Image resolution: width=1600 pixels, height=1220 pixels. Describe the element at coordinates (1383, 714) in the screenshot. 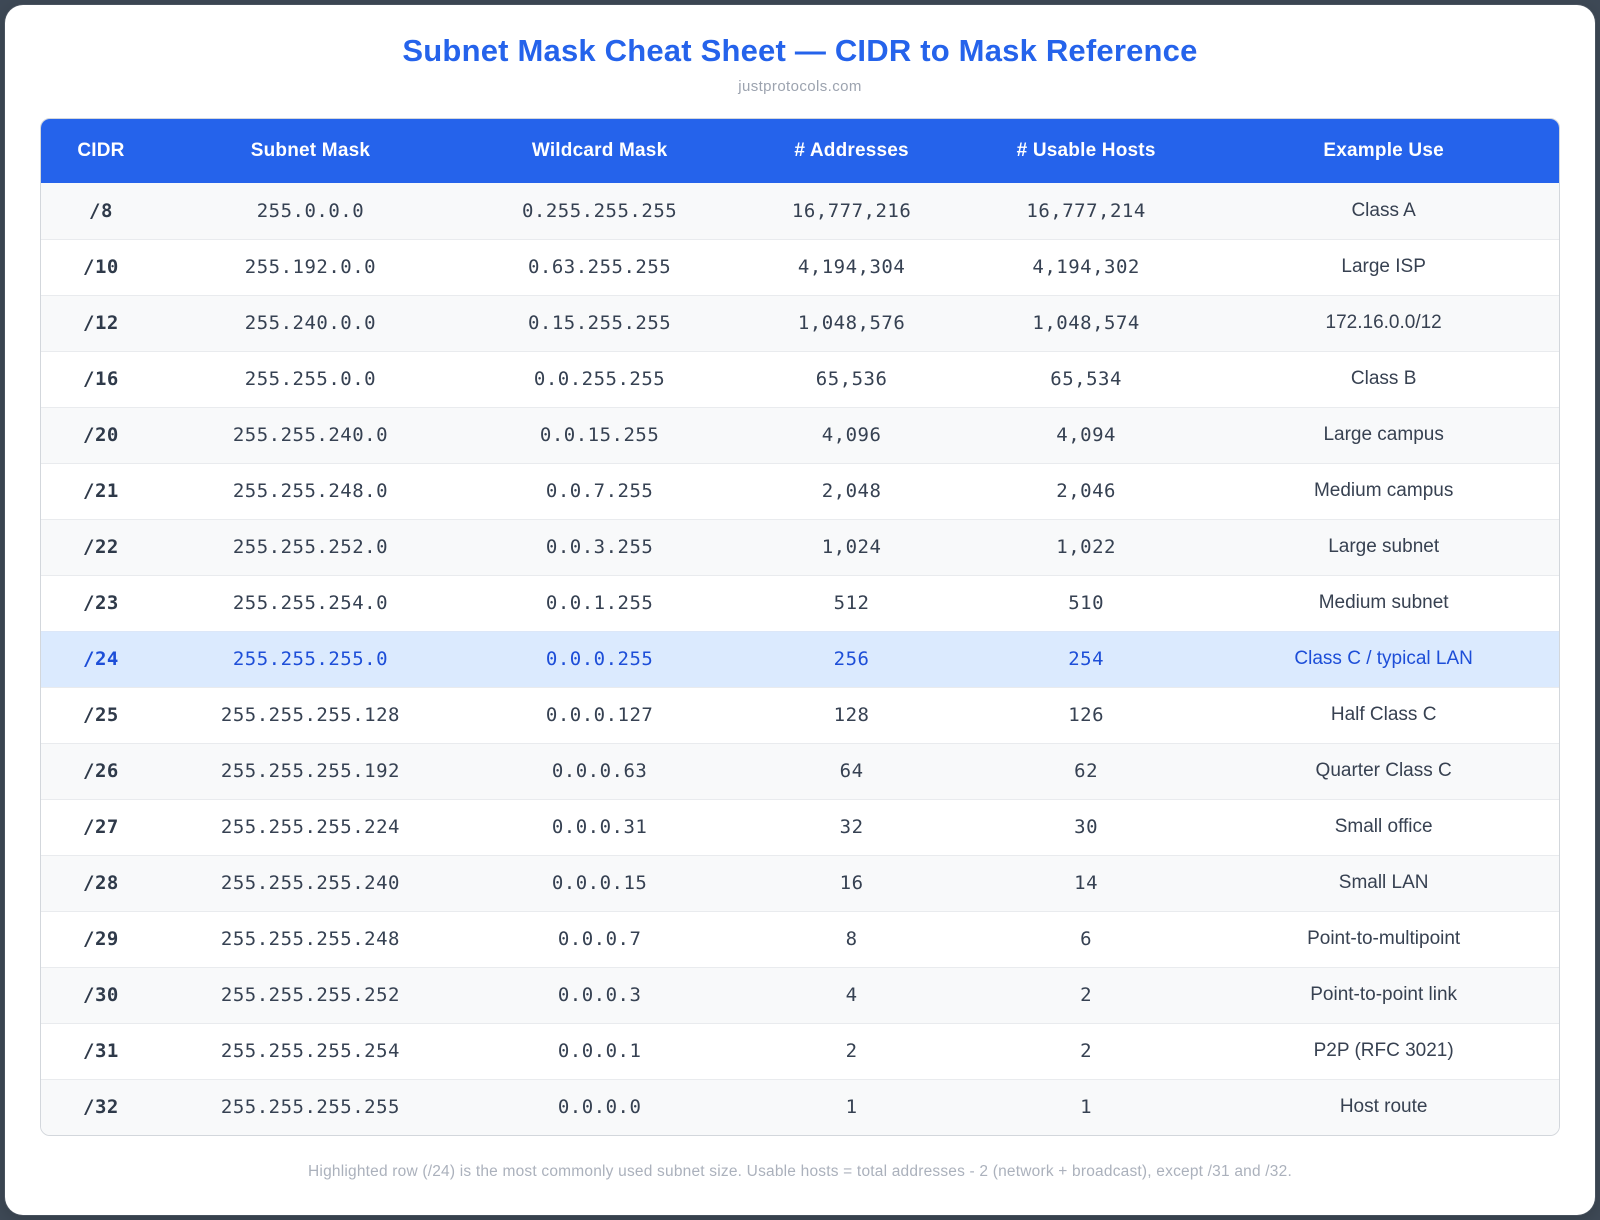

I see `example-use-cell: Half Class C` at that location.